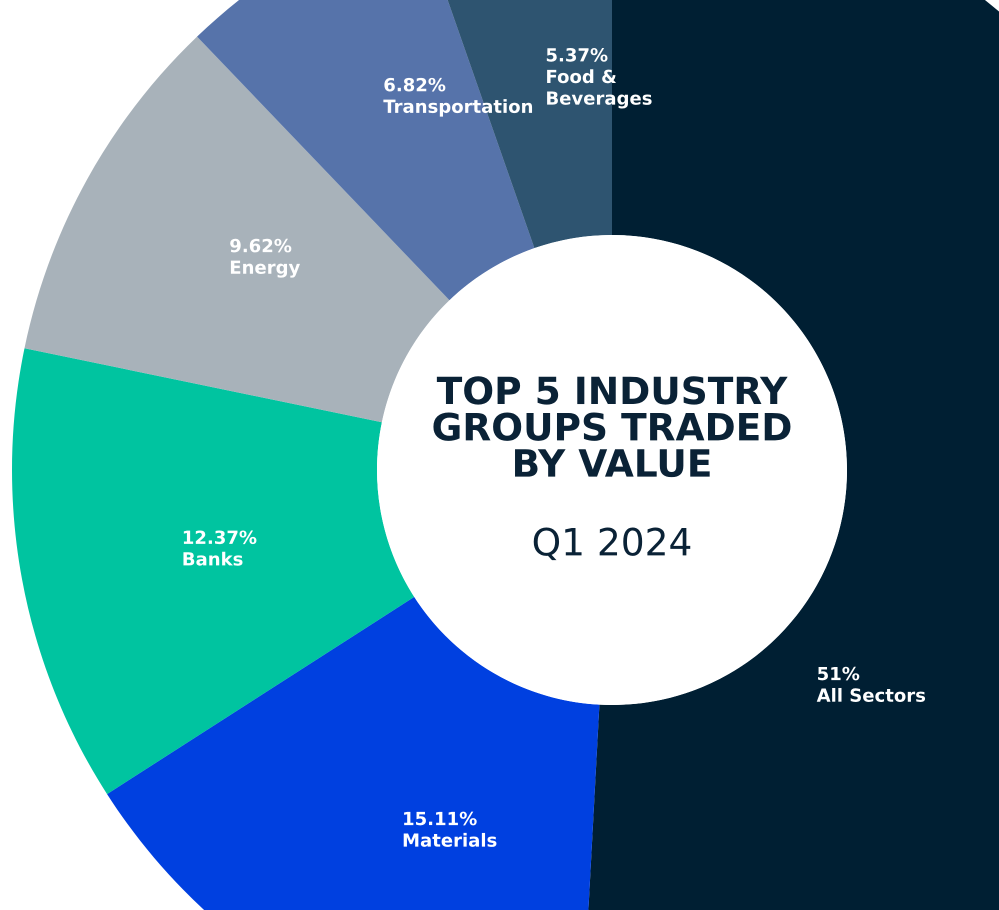  I want to click on data-label: 9.62%, so click(261, 245).